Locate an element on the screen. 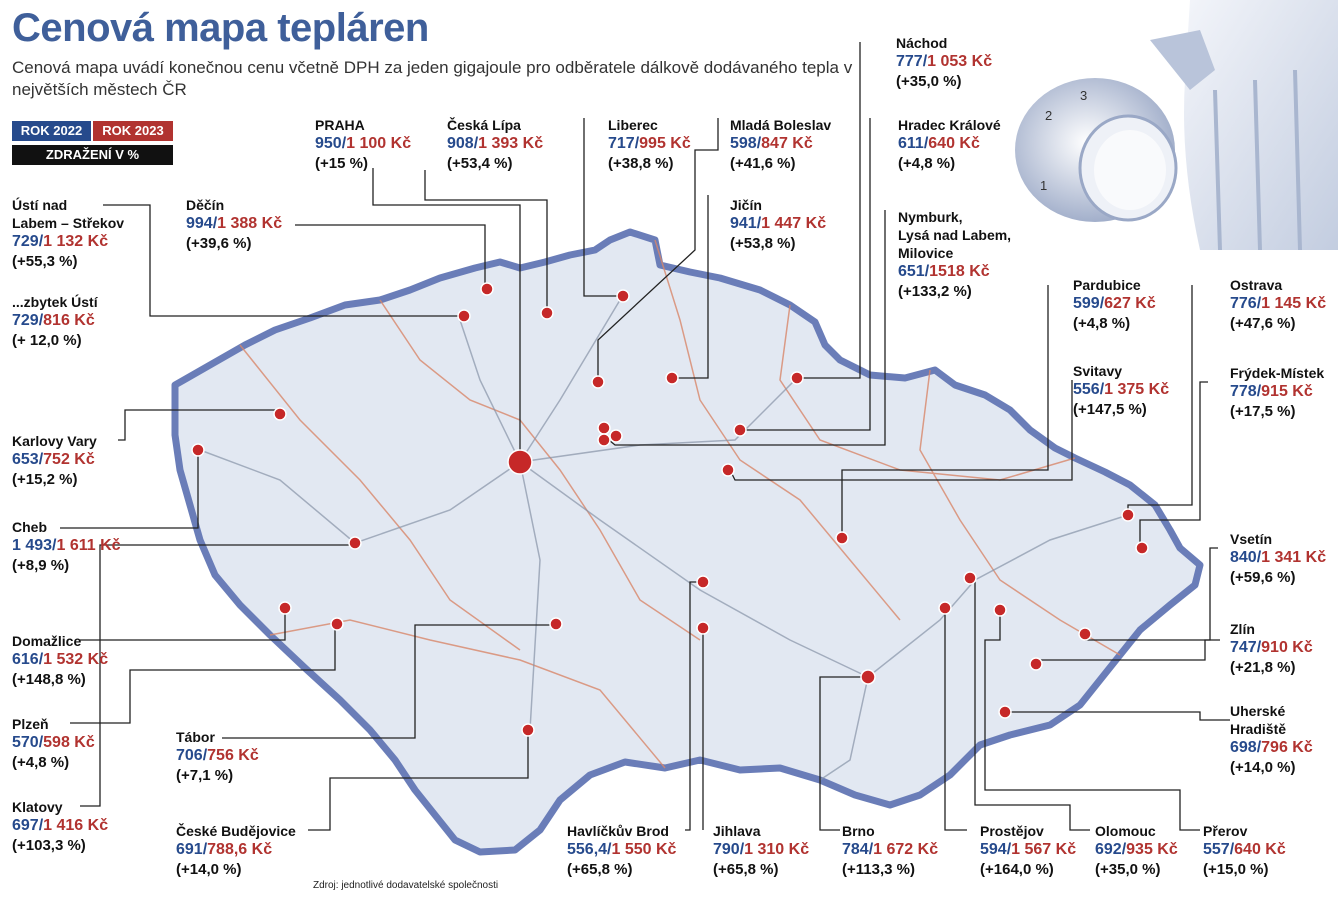 The width and height of the screenshot is (1338, 897). city-label-jihlava: Jihlava 790/1 310 Kč (+65,8 %) is located at coordinates (761, 851).